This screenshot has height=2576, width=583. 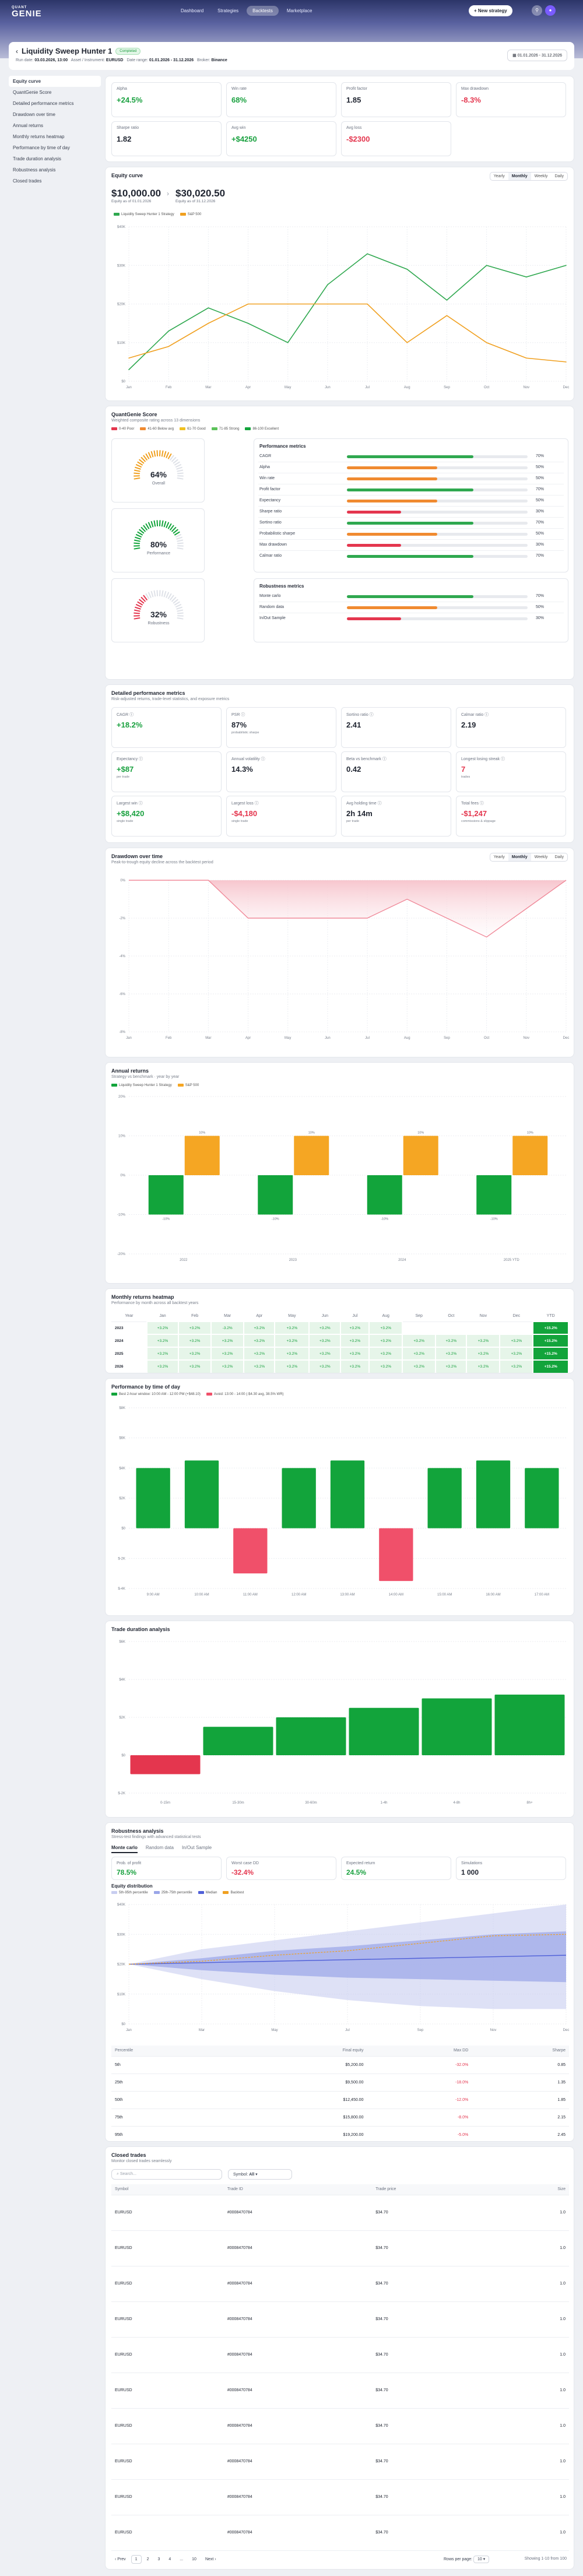 What do you see at coordinates (550, 1340) in the screenshot?
I see `heatmap-cell: +15.2%` at bounding box center [550, 1340].